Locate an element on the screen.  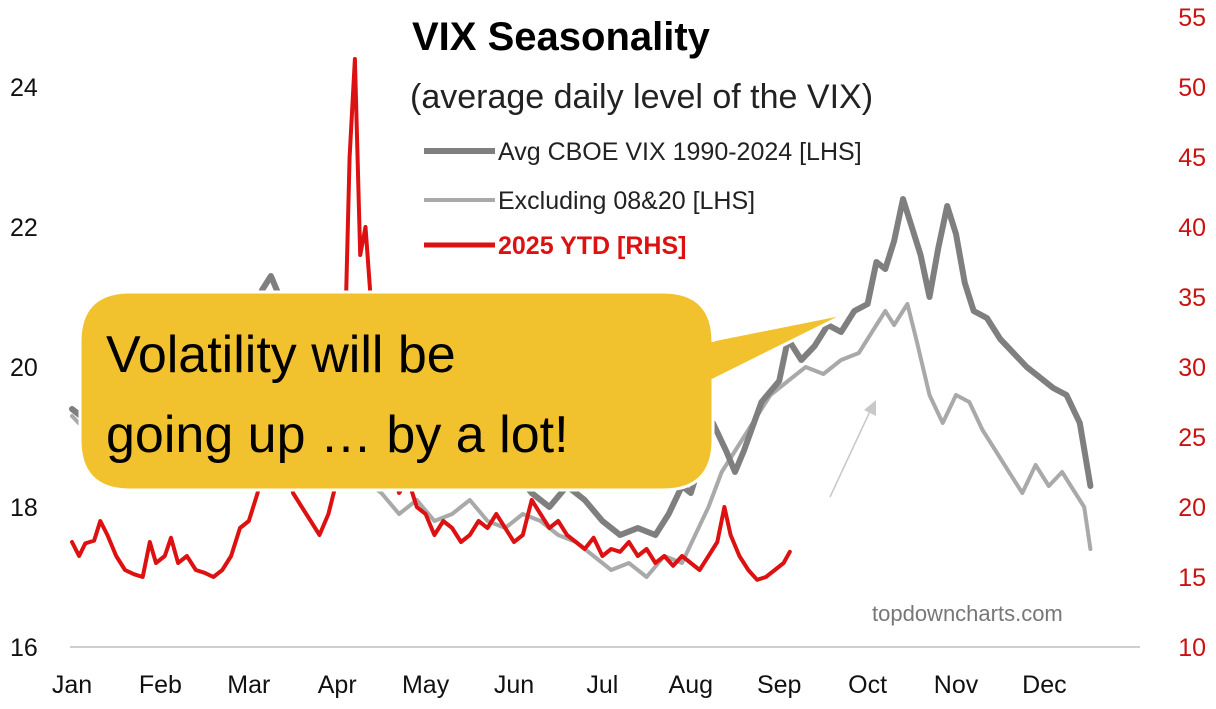
left-tick-label: 24 is located at coordinates (24, 88).